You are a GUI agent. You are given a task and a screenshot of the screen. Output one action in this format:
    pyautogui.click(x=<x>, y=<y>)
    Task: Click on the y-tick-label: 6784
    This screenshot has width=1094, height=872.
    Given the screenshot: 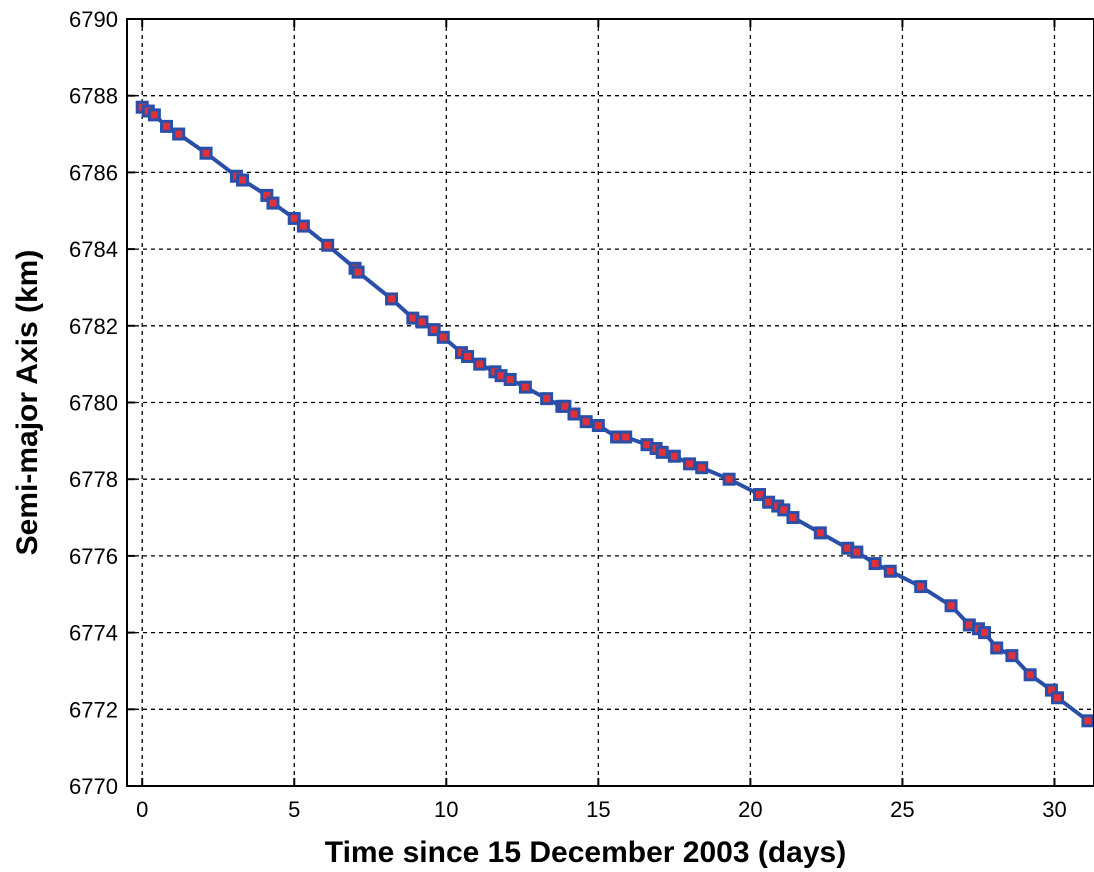 What is the action you would take?
    pyautogui.click(x=93, y=249)
    